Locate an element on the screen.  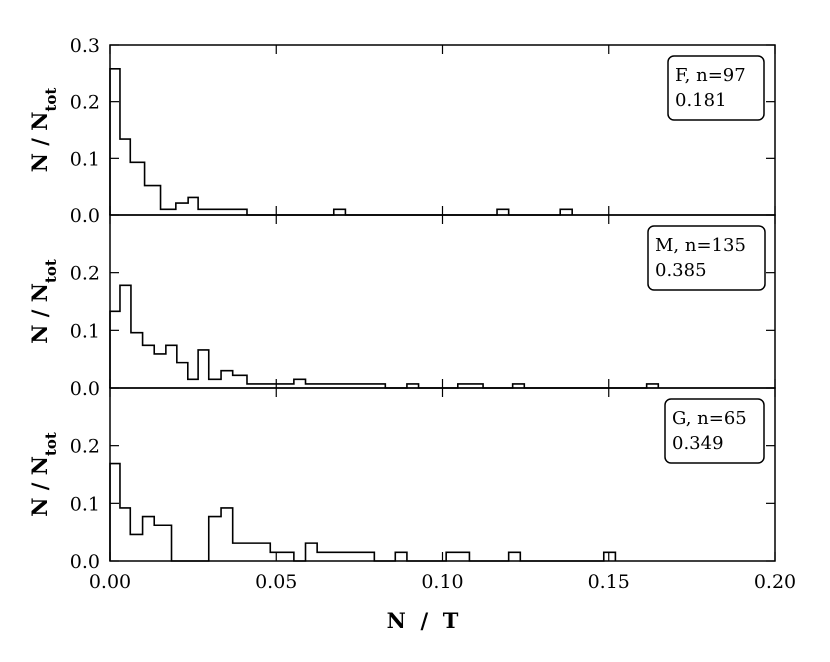
annotation-line: G, n=65 is located at coordinates (709, 418).